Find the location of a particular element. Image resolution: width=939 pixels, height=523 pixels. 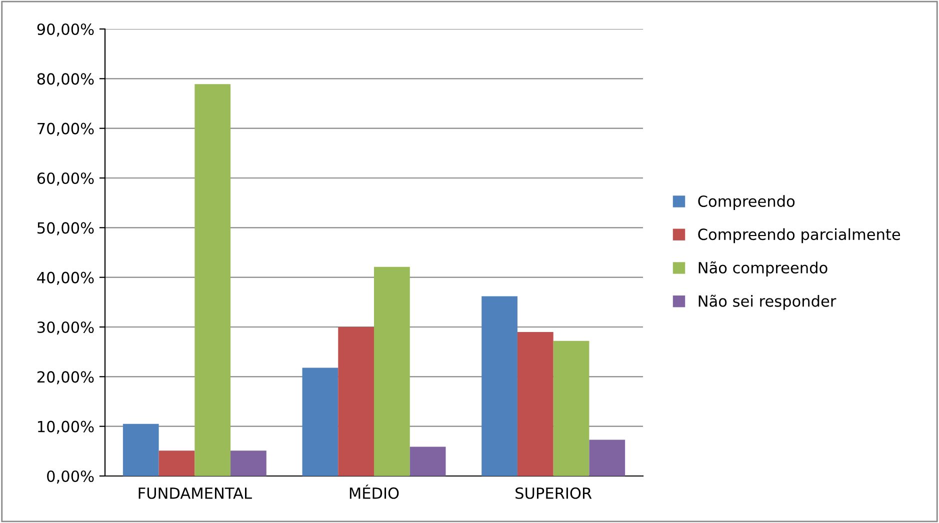

y-tick-label: 90,00% is located at coordinates (65, 30).